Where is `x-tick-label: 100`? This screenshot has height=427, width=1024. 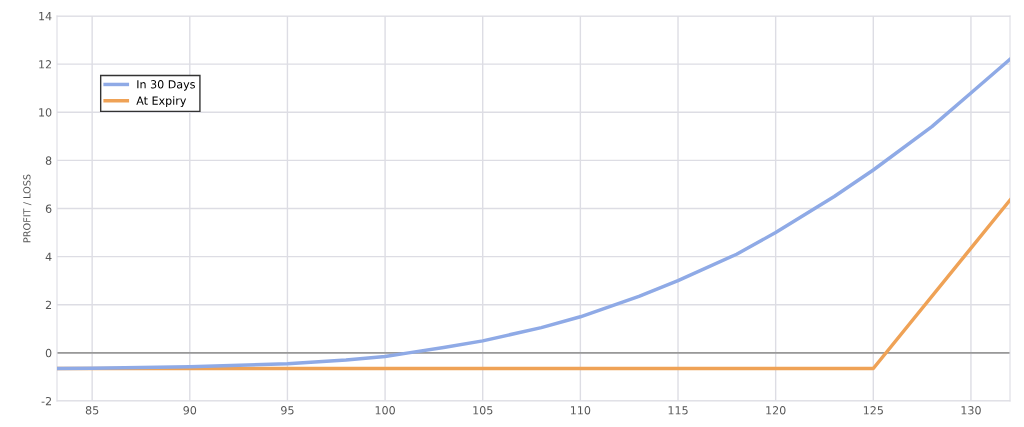 x-tick-label: 100 is located at coordinates (385, 410).